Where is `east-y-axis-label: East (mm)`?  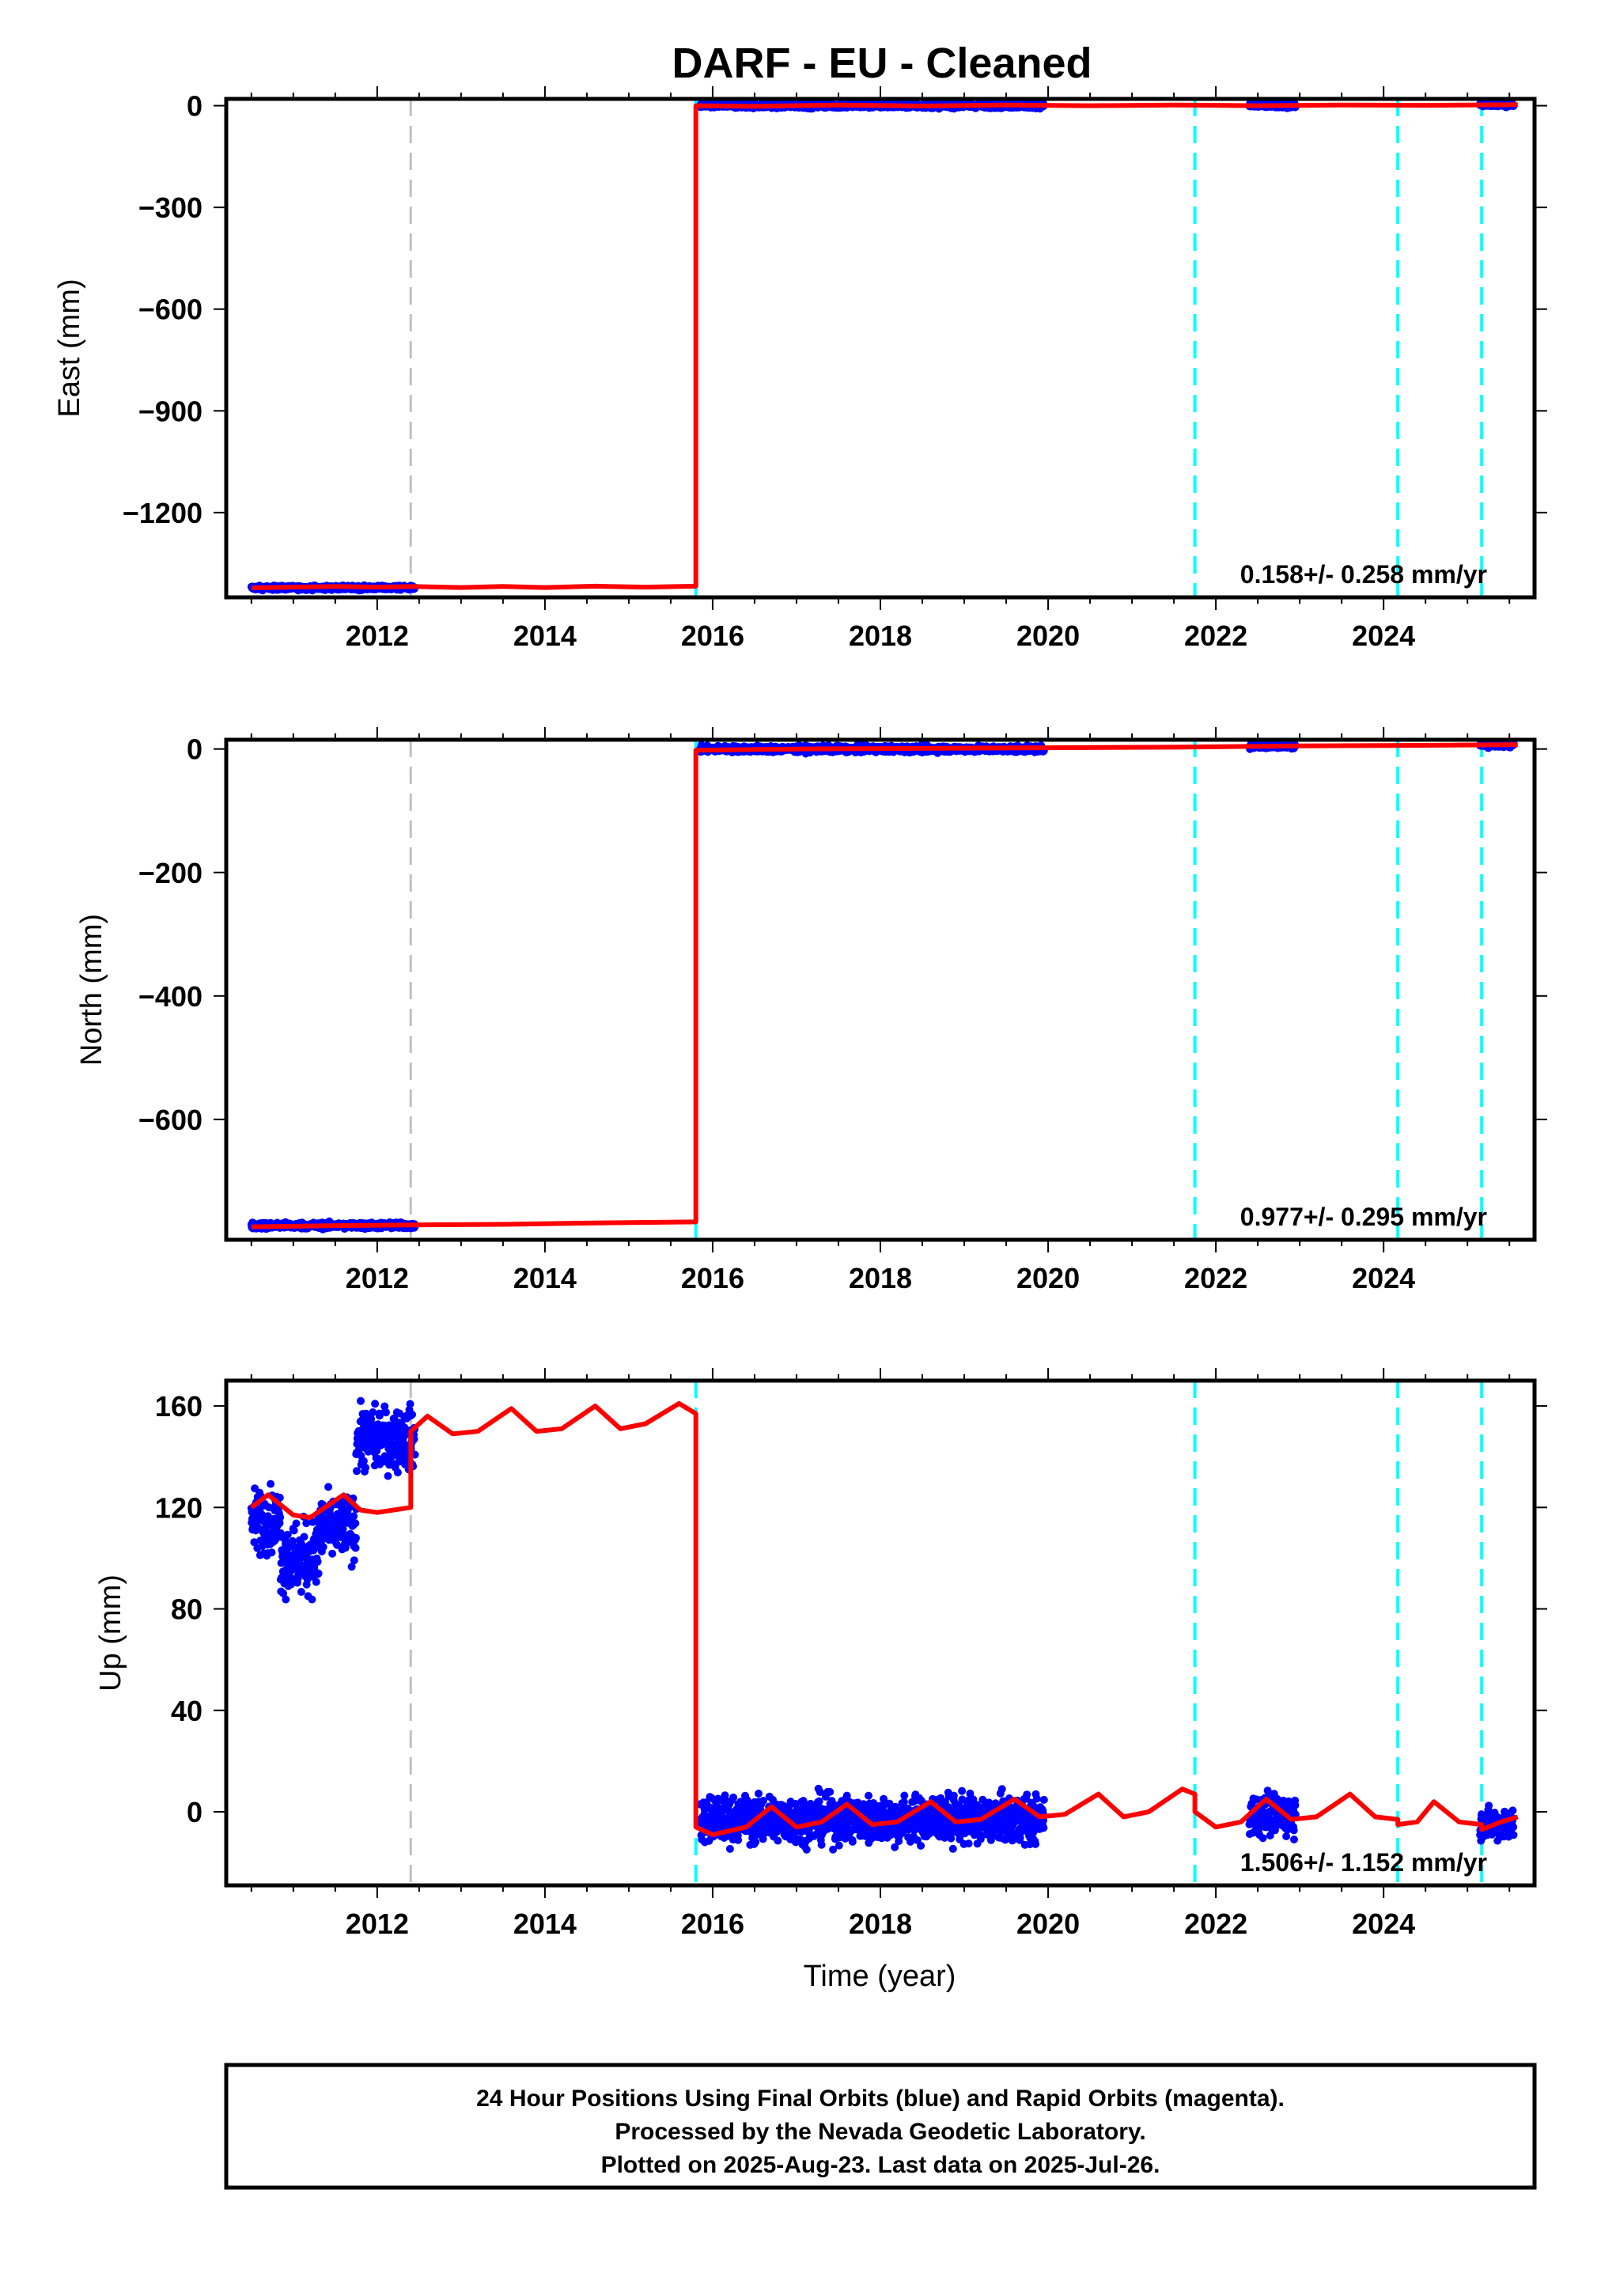 east-y-axis-label: East (mm) is located at coordinates (70, 347).